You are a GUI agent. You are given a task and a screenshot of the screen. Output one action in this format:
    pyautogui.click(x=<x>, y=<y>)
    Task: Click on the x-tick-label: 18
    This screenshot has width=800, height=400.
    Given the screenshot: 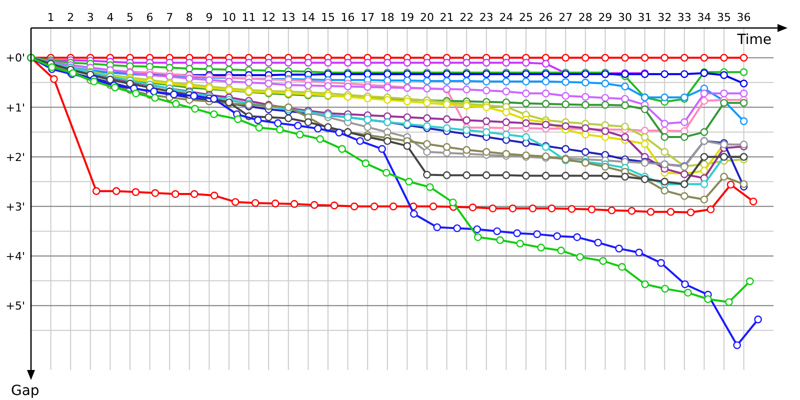 What is the action you would take?
    pyautogui.click(x=387, y=17)
    